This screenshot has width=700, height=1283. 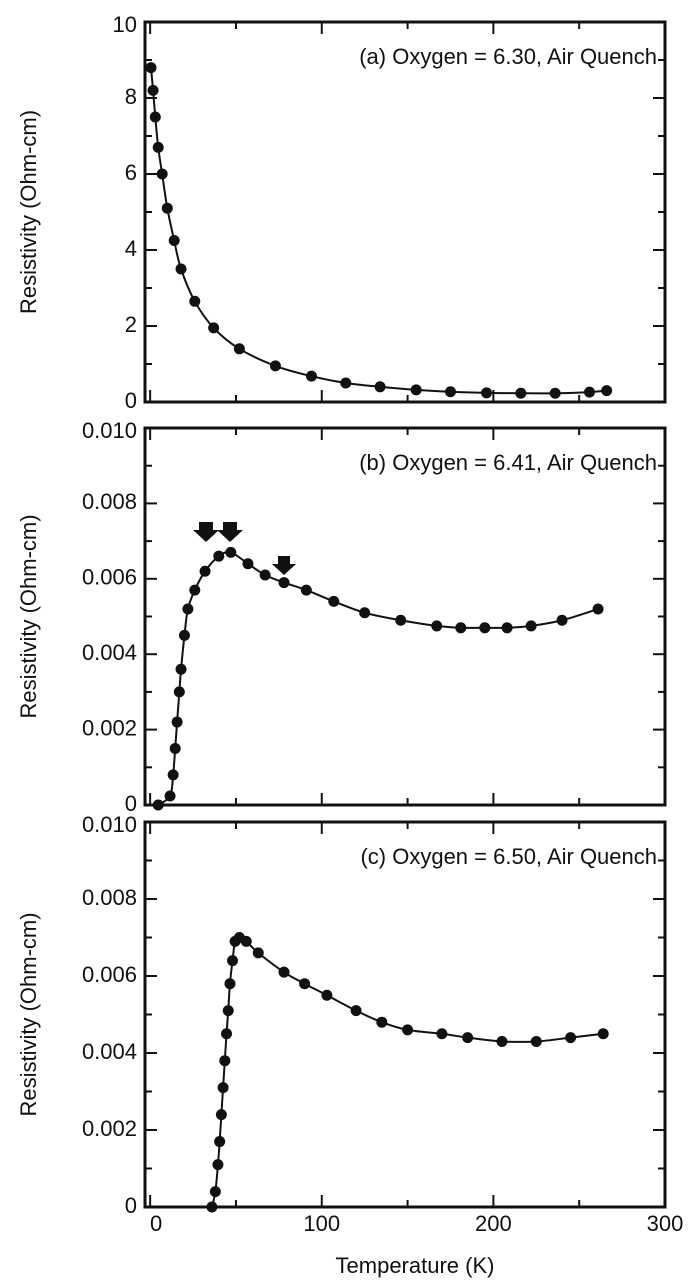 What do you see at coordinates (131, 248) in the screenshot?
I see `y-tick-label: 4` at bounding box center [131, 248].